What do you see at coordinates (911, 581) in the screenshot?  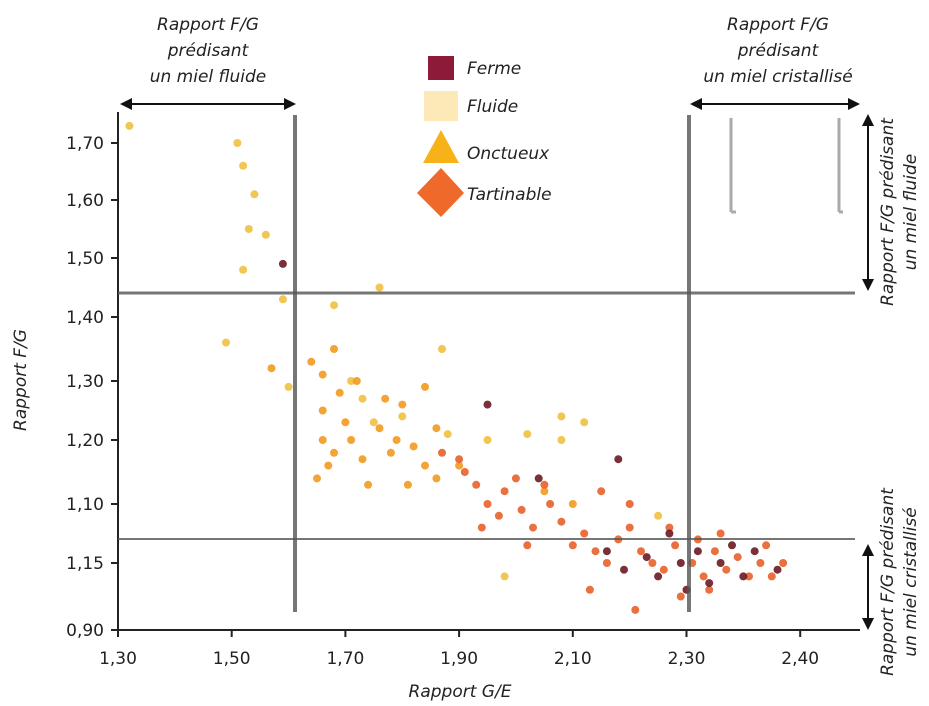 I see `annotation-right-bottom-line2: un miel cristallisé` at bounding box center [911, 581].